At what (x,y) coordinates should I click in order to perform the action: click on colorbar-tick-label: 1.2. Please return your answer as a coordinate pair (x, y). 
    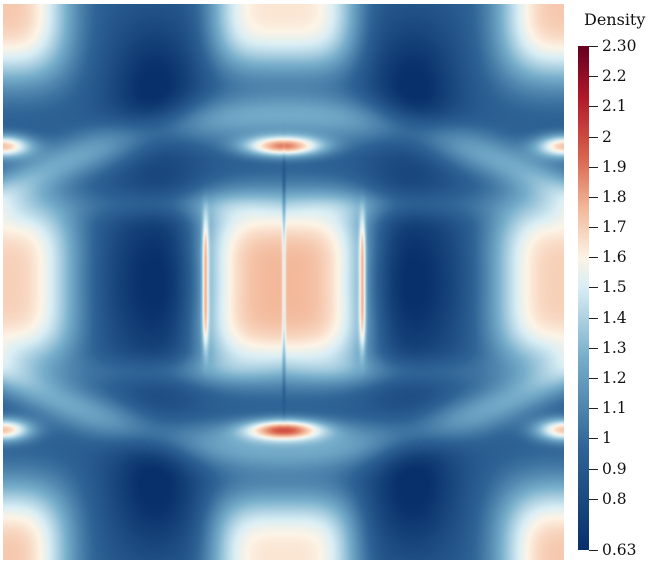
    Looking at the image, I should click on (614, 377).